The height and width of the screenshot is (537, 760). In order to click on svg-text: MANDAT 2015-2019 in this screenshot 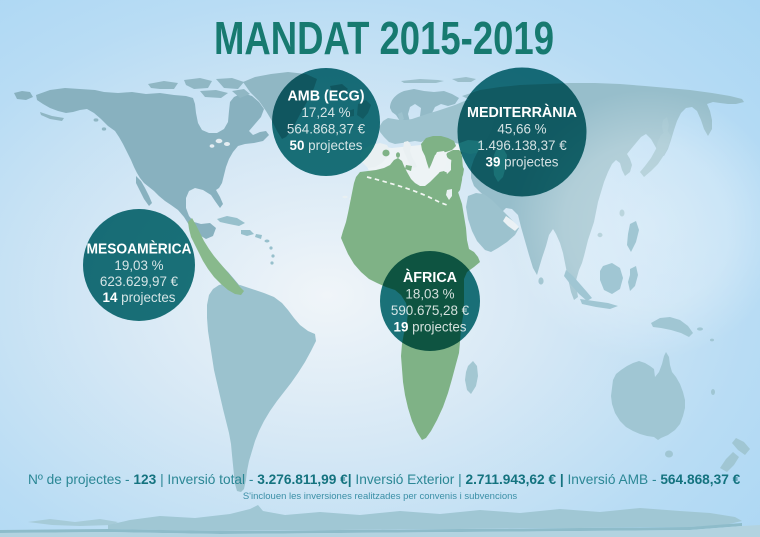, I will do `click(384, 38)`.